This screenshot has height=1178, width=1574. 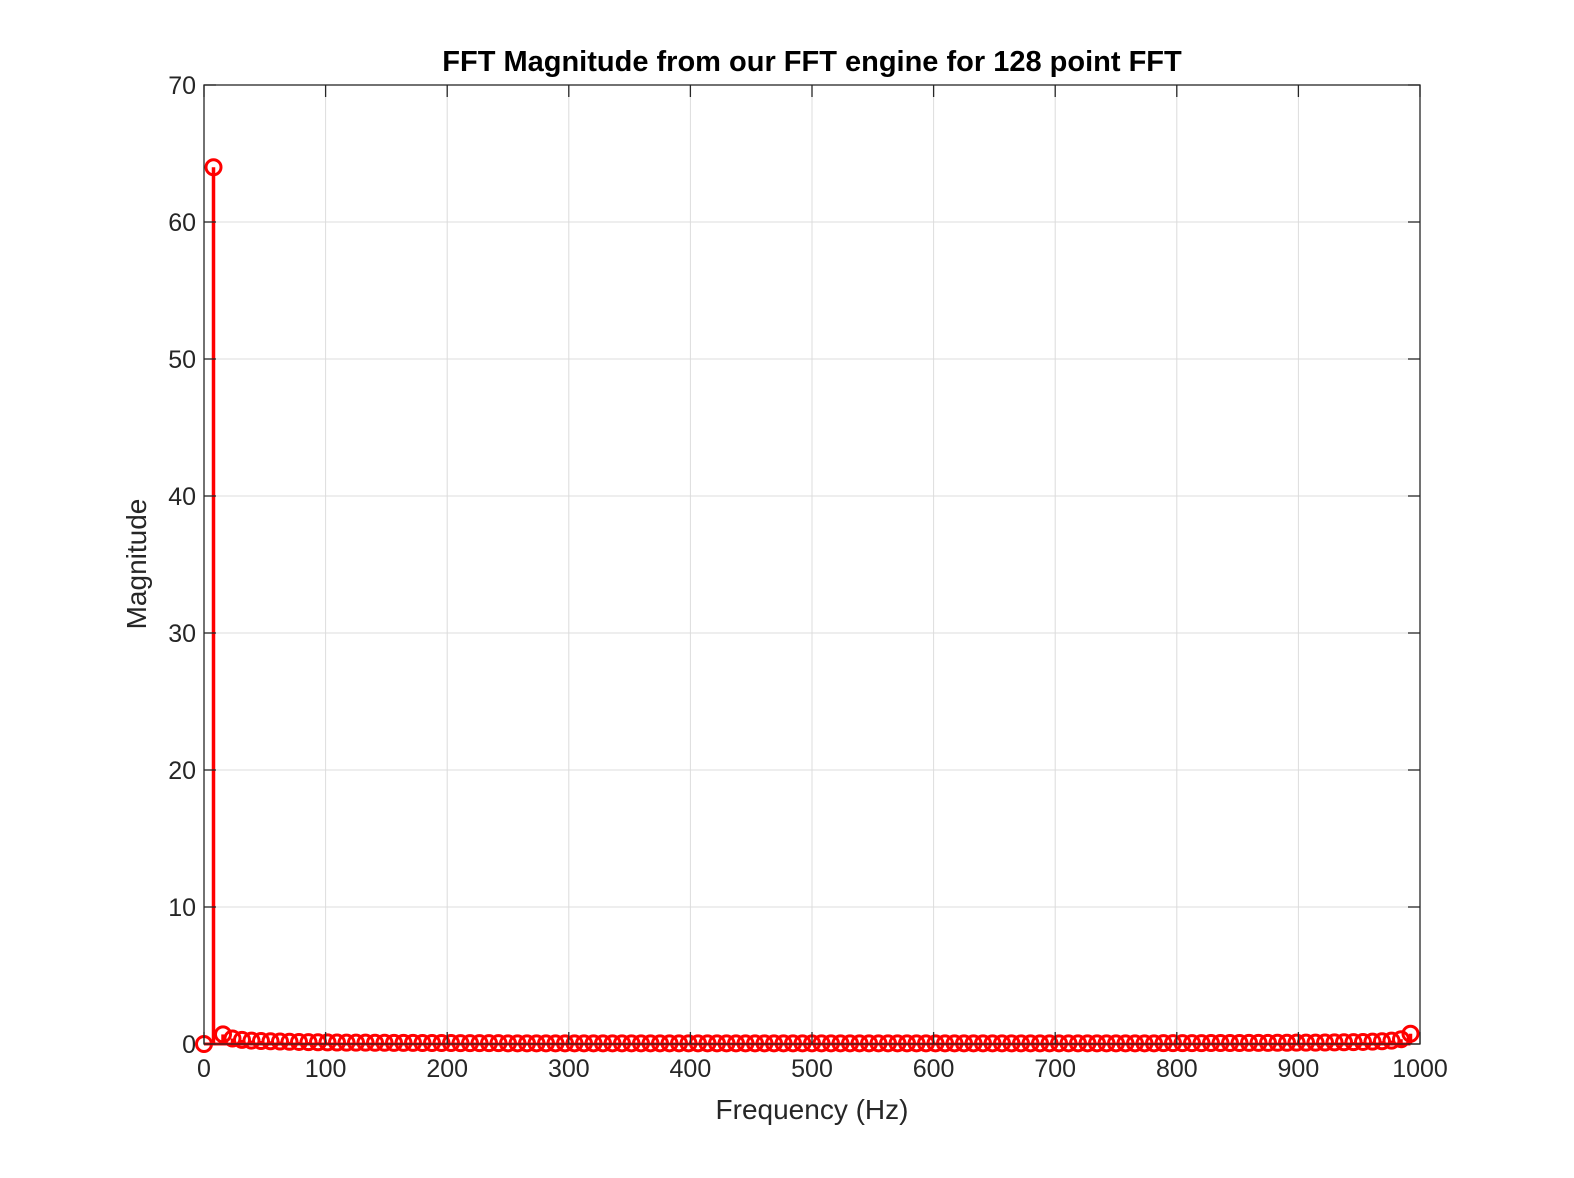 What do you see at coordinates (569, 1069) in the screenshot?
I see `x-tick-label: 300` at bounding box center [569, 1069].